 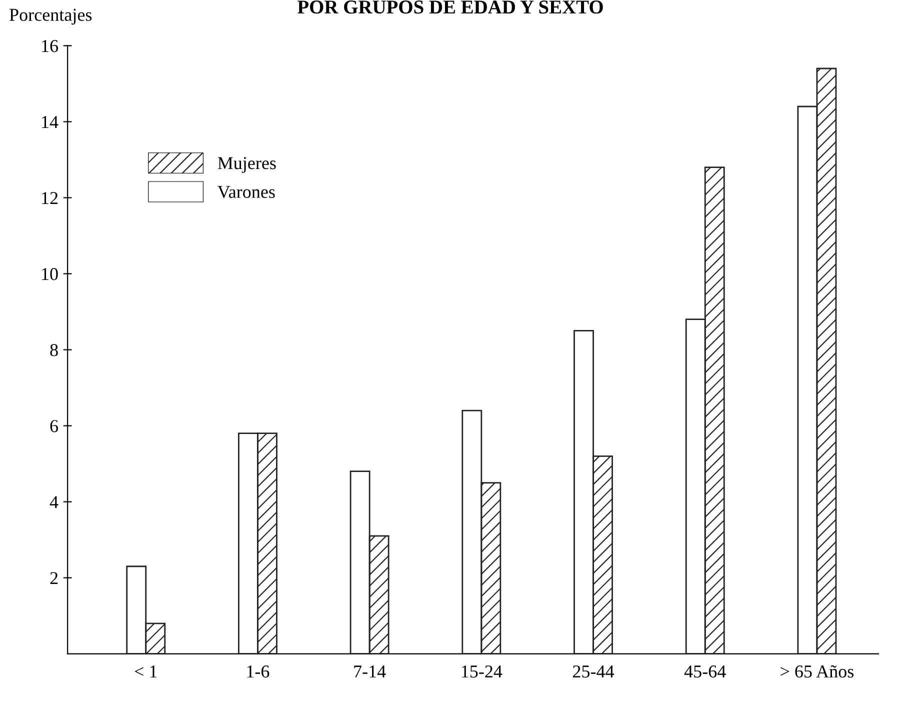 What do you see at coordinates (51, 16) in the screenshot?
I see `y-axis-title: Porcentajes` at bounding box center [51, 16].